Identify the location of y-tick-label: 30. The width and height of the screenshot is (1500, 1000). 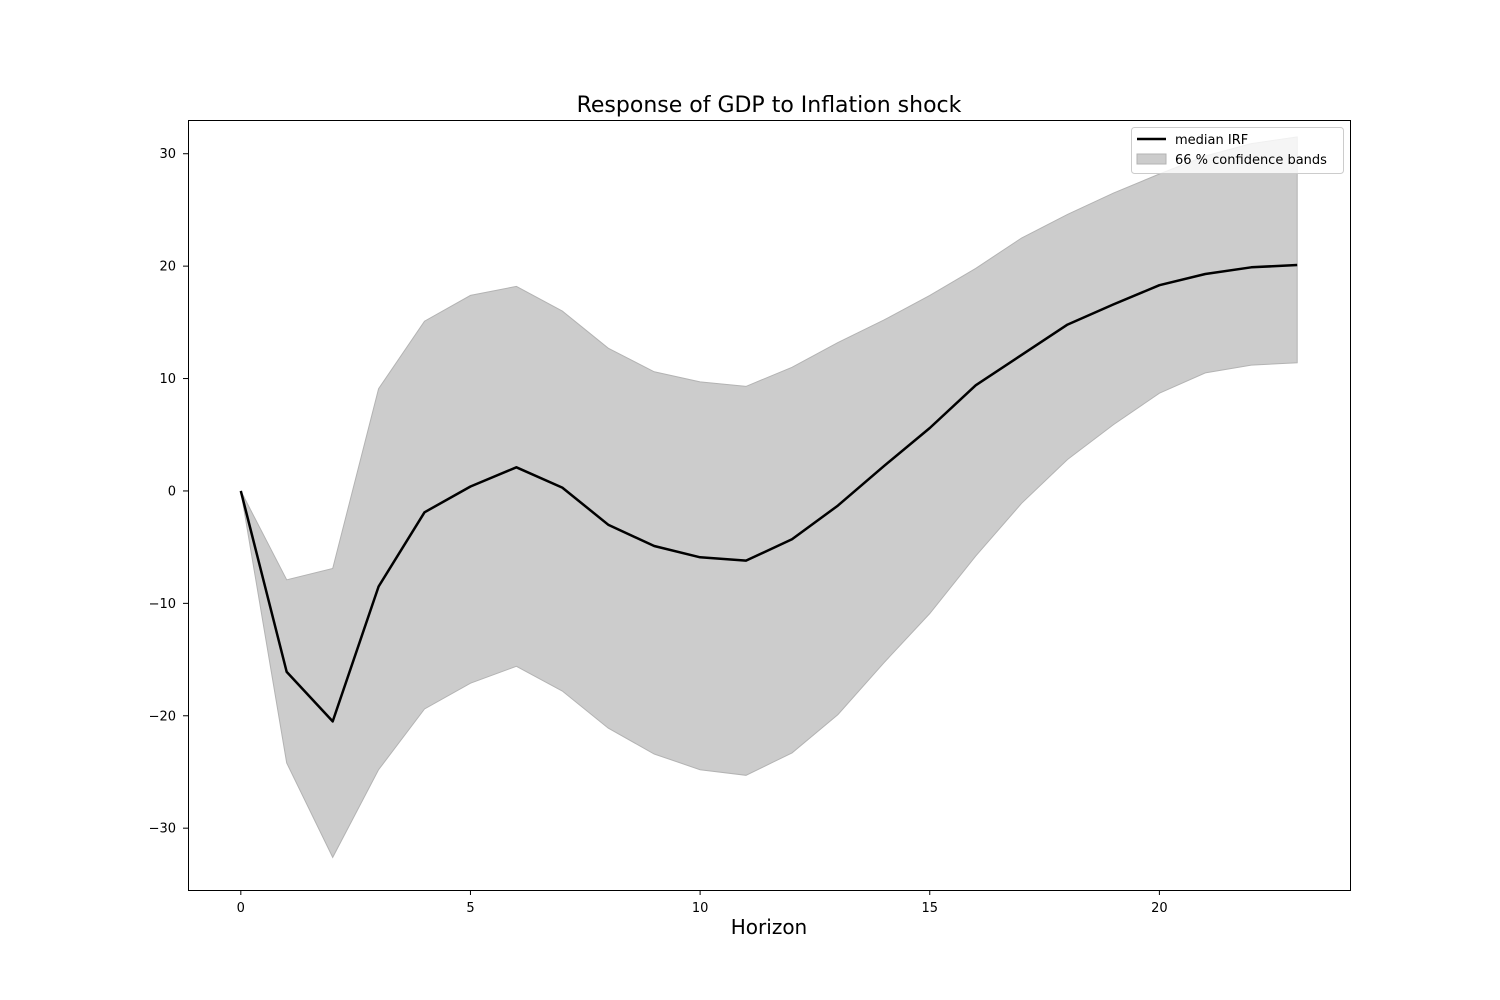
(167, 154).